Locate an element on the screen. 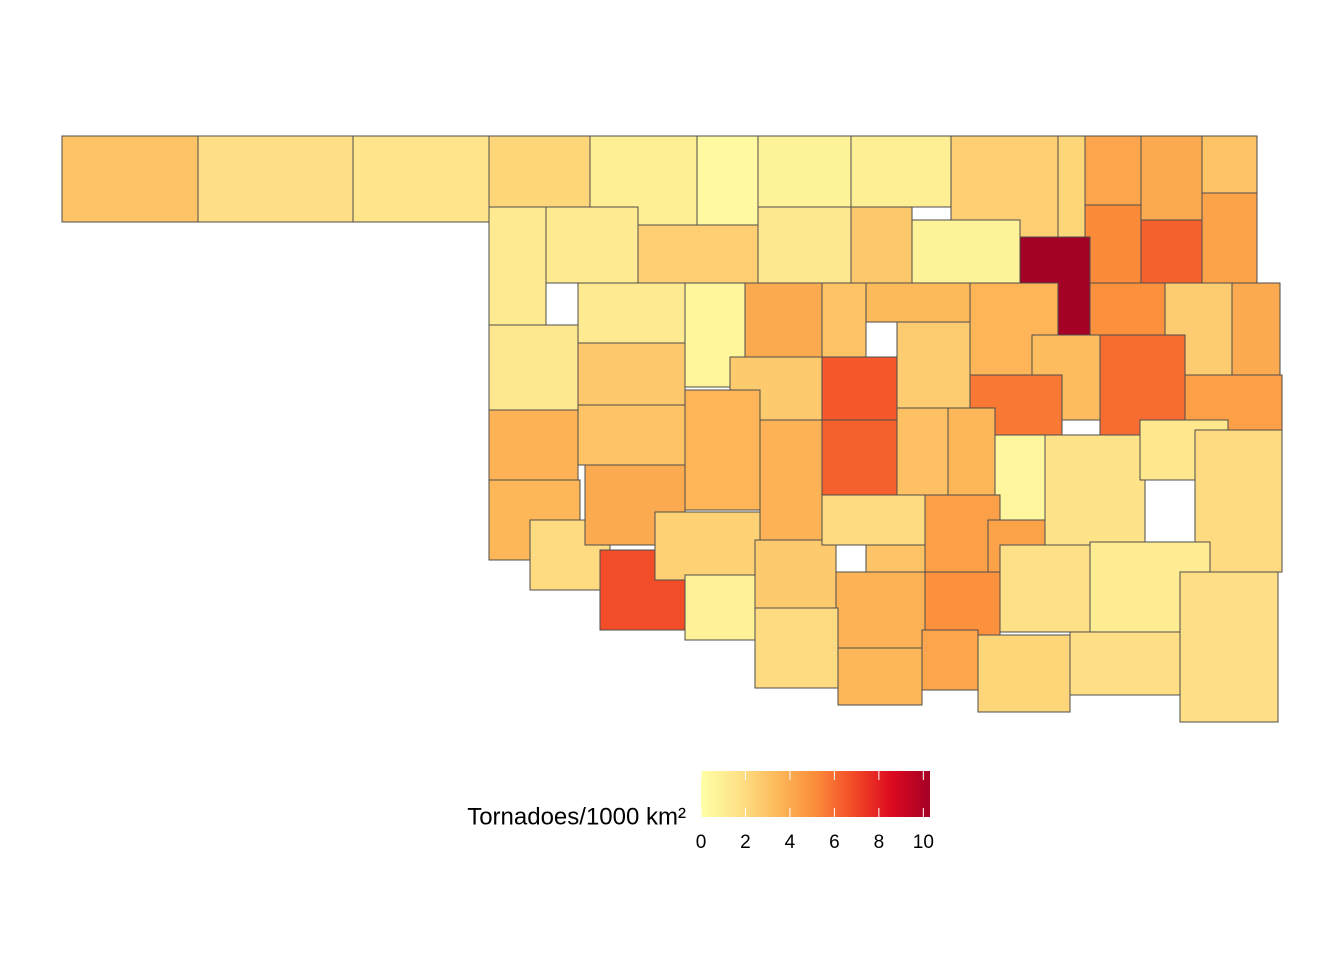 The image size is (1344, 965). colorbar-tick-label: 0 is located at coordinates (701, 842).